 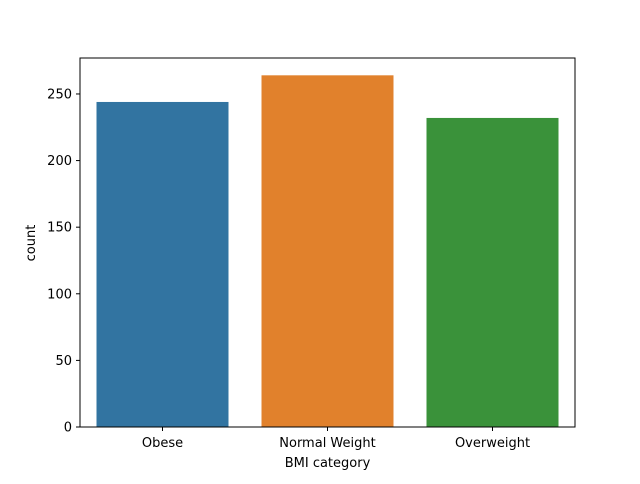 I want to click on y-axis-label: count, so click(x=31, y=243).